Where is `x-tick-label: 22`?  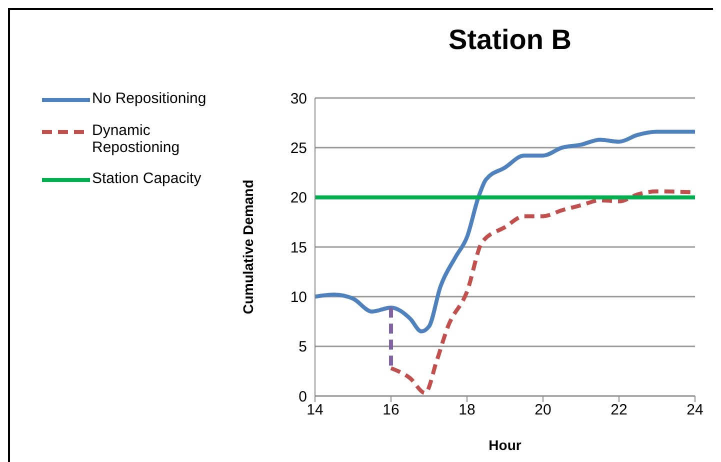
x-tick-label: 22 is located at coordinates (619, 410).